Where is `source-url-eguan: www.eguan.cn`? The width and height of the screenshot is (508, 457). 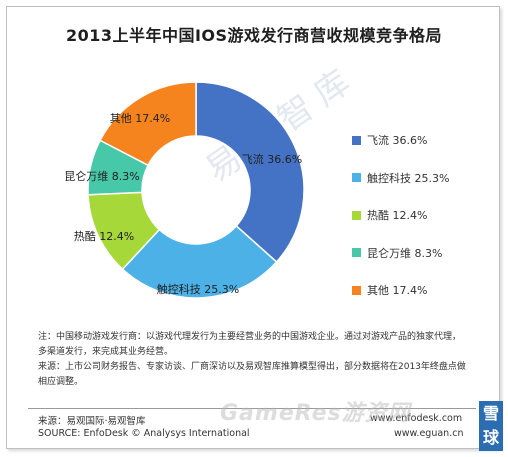 source-url-eguan: www.eguan.cn is located at coordinates (429, 433).